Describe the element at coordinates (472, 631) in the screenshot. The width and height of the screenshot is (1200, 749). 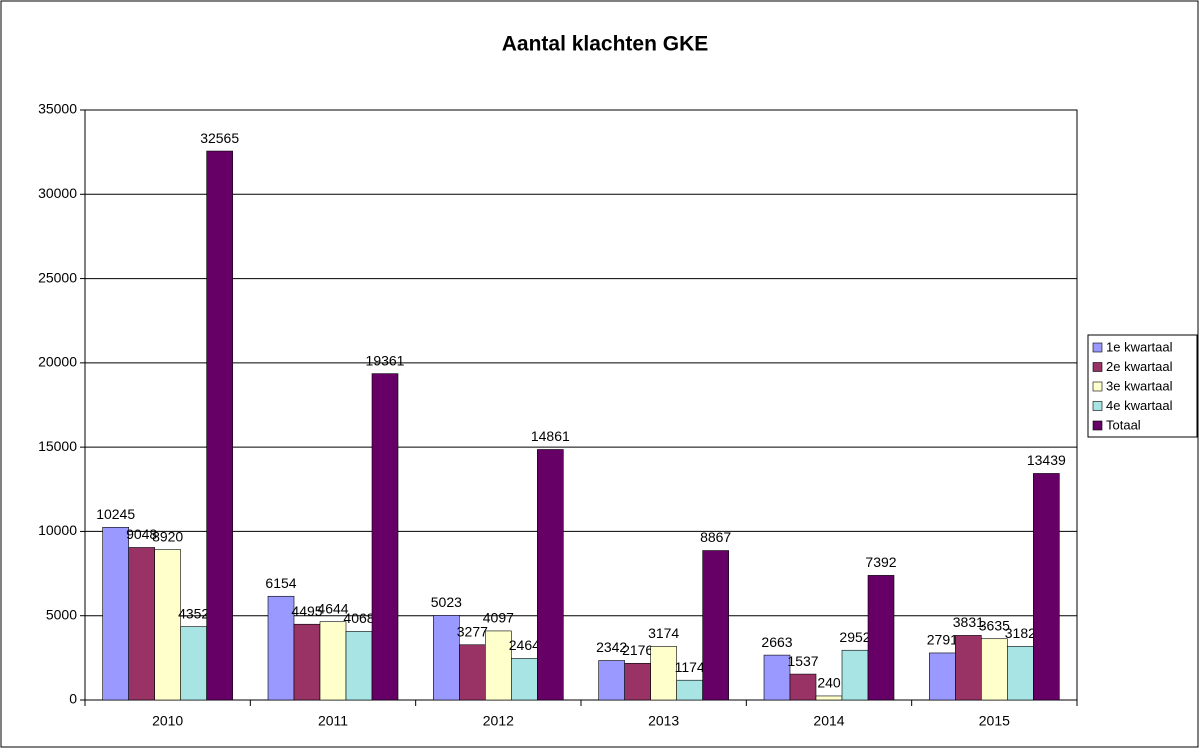
I see `value-label: 3277` at that location.